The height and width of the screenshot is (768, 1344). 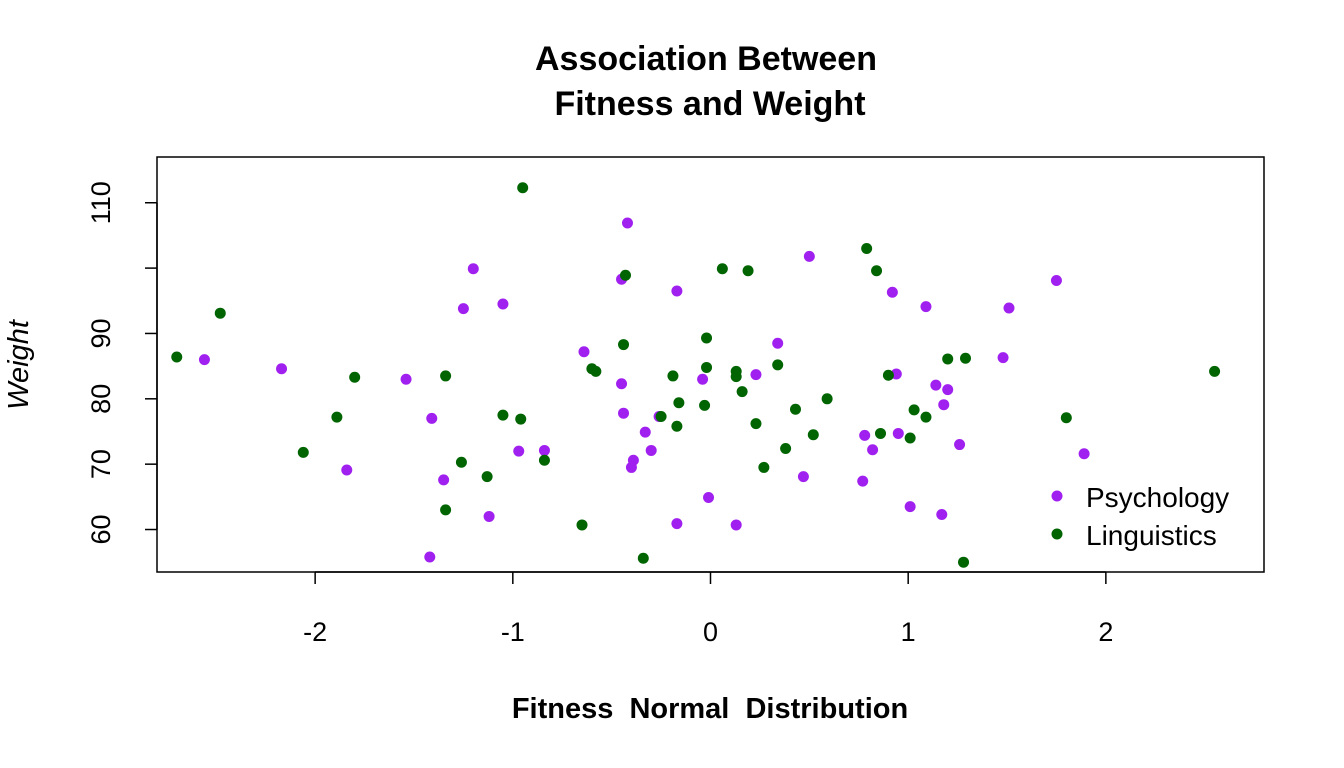 I want to click on x-tick-label: 1, so click(x=908, y=632).